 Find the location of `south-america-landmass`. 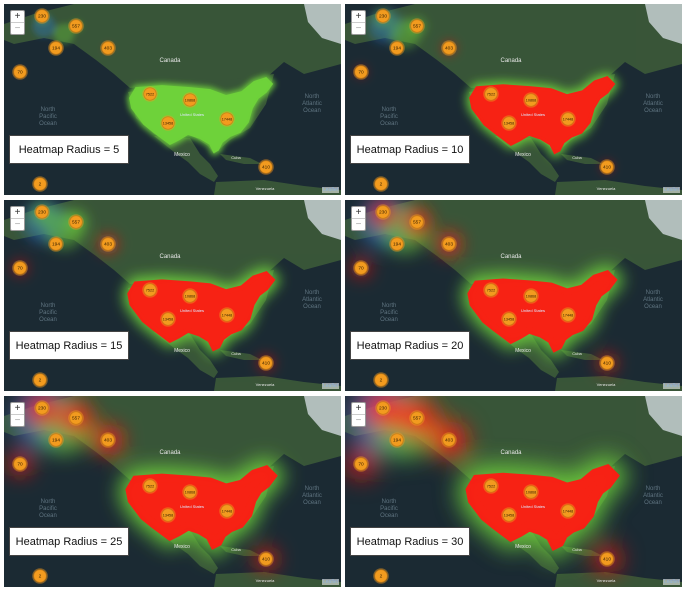

south-america-landmass is located at coordinates (618, 579).